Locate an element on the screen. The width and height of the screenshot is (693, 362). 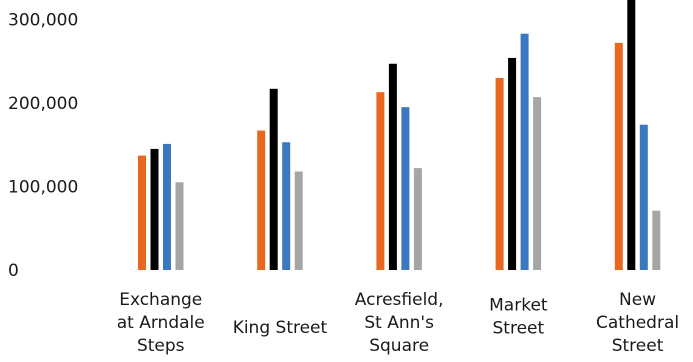
y-tick-label: 200,000 is located at coordinates (43, 104).